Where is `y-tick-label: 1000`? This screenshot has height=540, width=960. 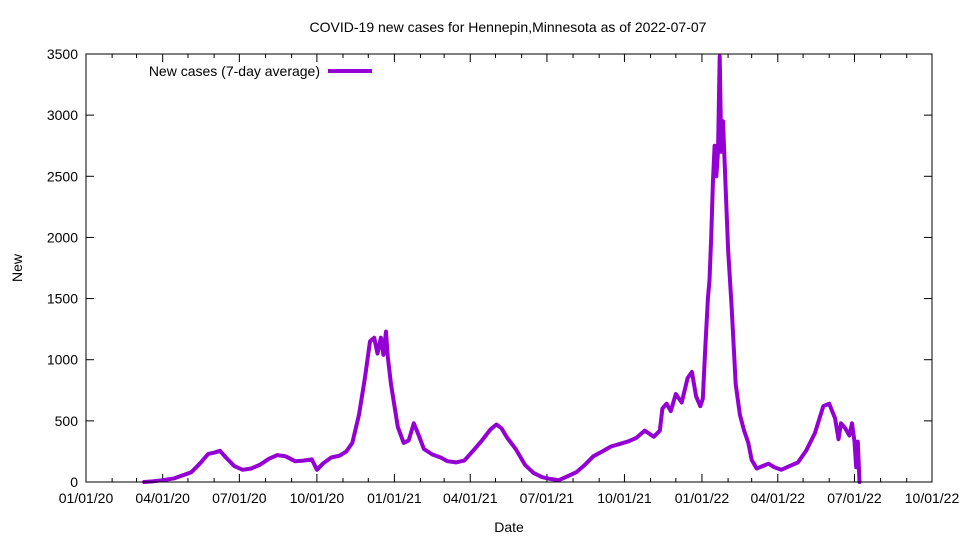
y-tick-label: 1000 is located at coordinates (62, 360).